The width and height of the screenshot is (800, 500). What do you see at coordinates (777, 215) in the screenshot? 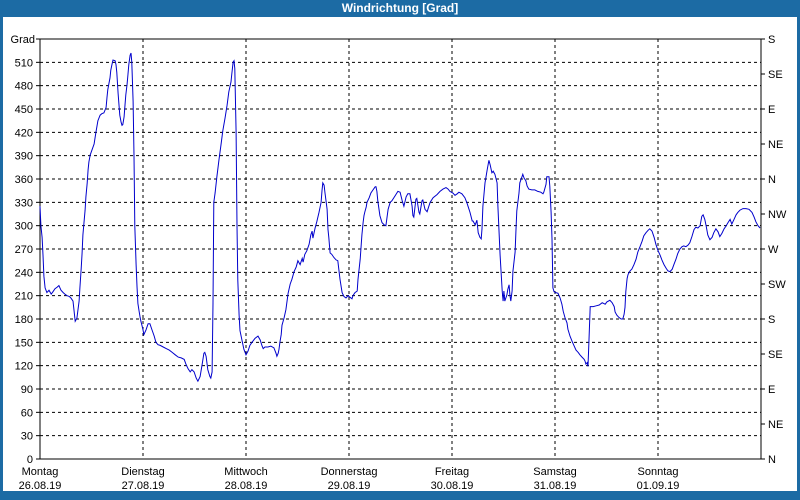
I see `right-axis-label: NW` at bounding box center [777, 215].